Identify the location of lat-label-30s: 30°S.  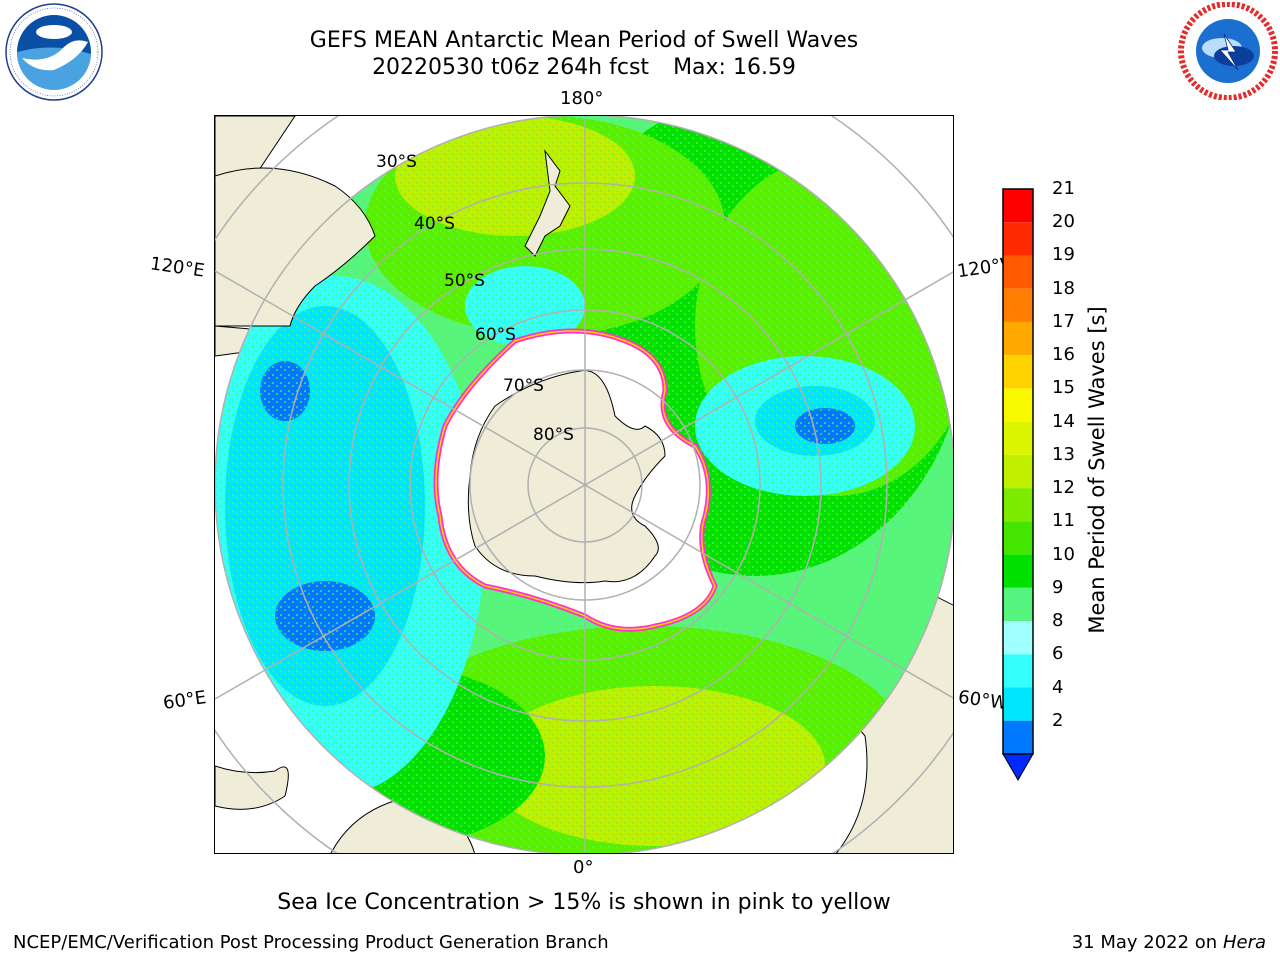
(396, 162).